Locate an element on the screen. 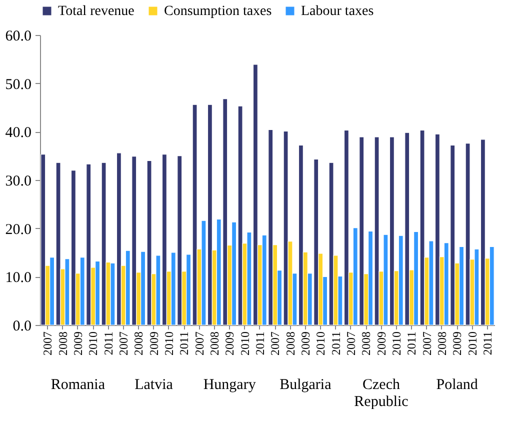 The width and height of the screenshot is (518, 441). y-tick-label: 60.0 is located at coordinates (18, 36).